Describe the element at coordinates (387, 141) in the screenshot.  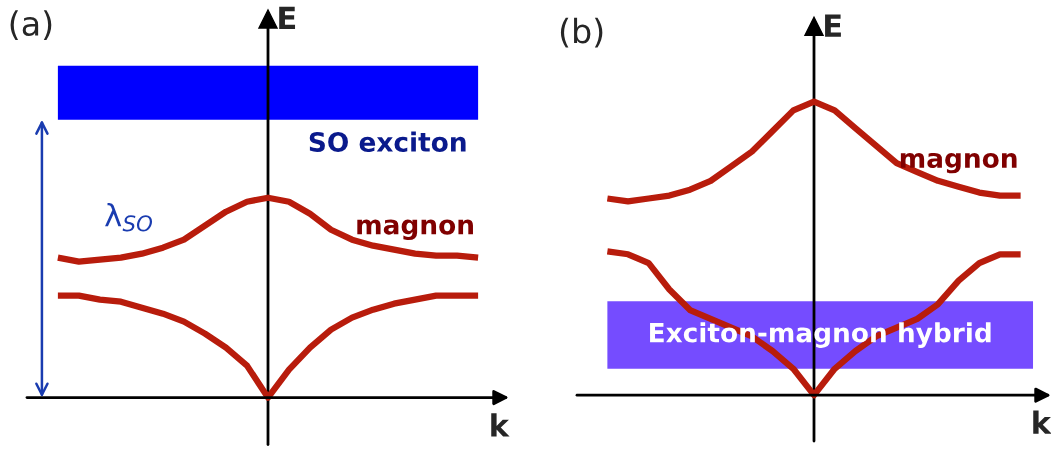
I see `band-label: SO exciton` at that location.